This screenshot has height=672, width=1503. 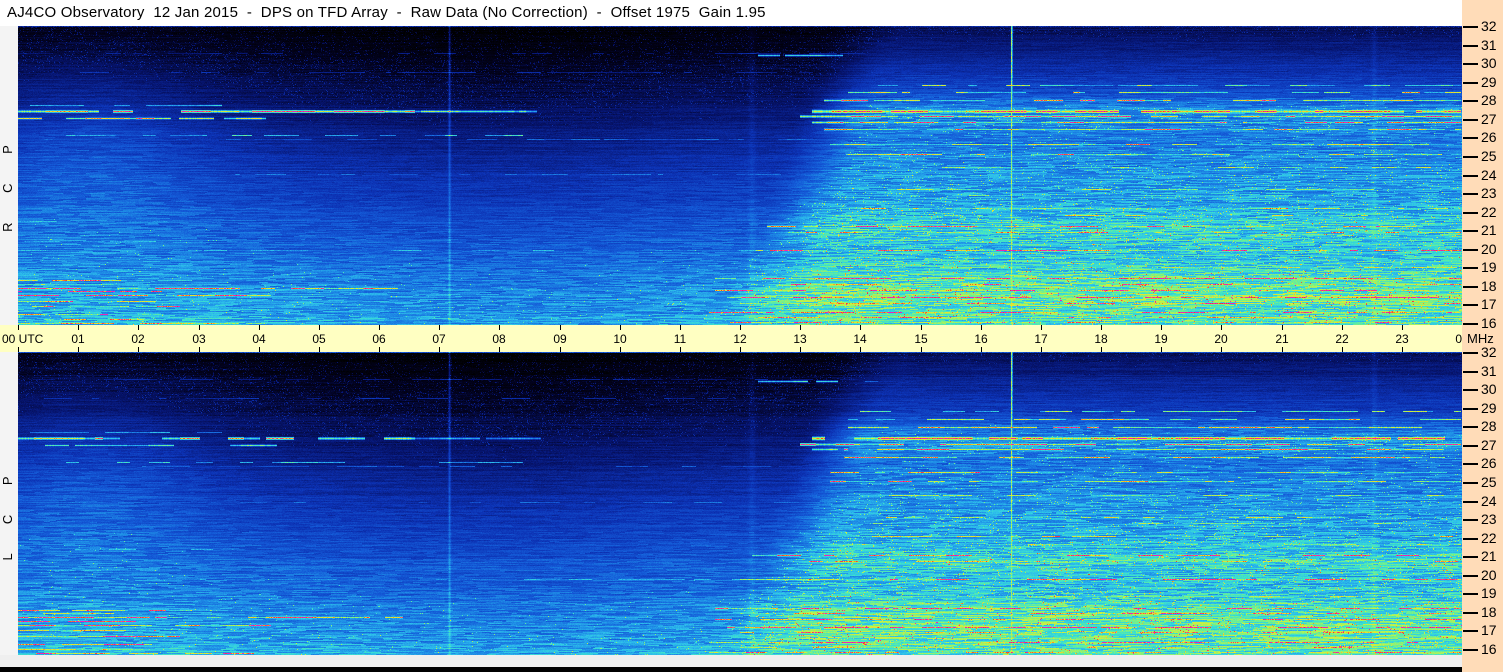 I want to click on time-label: 07, so click(x=439, y=339).